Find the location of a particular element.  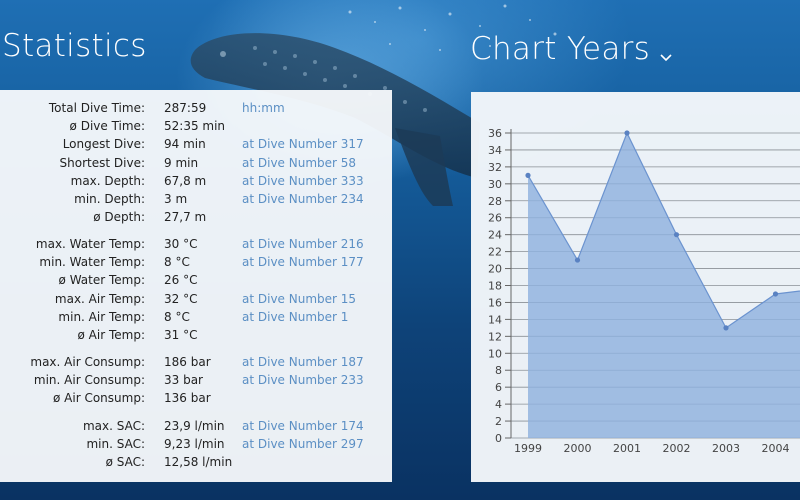

stat-row: ø Air Consump: 136 bar is located at coordinates (196, 398).